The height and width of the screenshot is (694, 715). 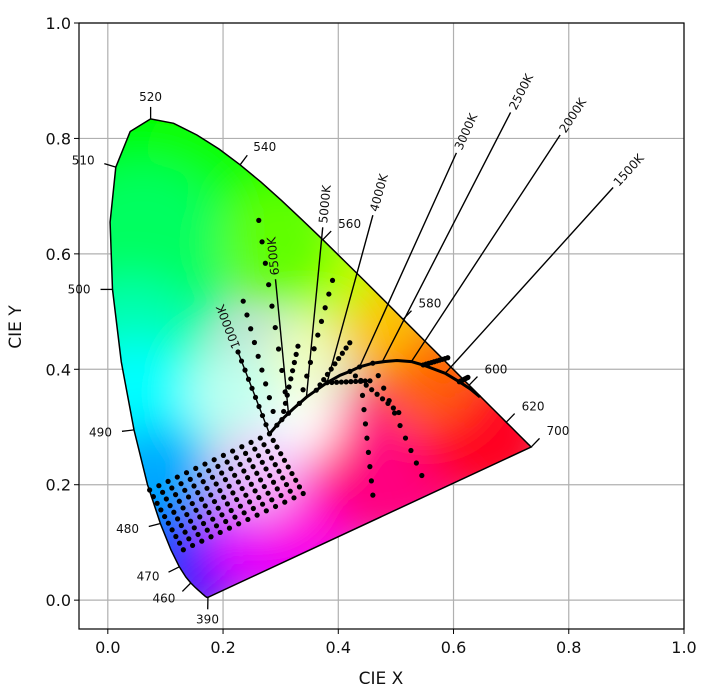 I want to click on y-axis-title: CIE Y, so click(x=16, y=327).